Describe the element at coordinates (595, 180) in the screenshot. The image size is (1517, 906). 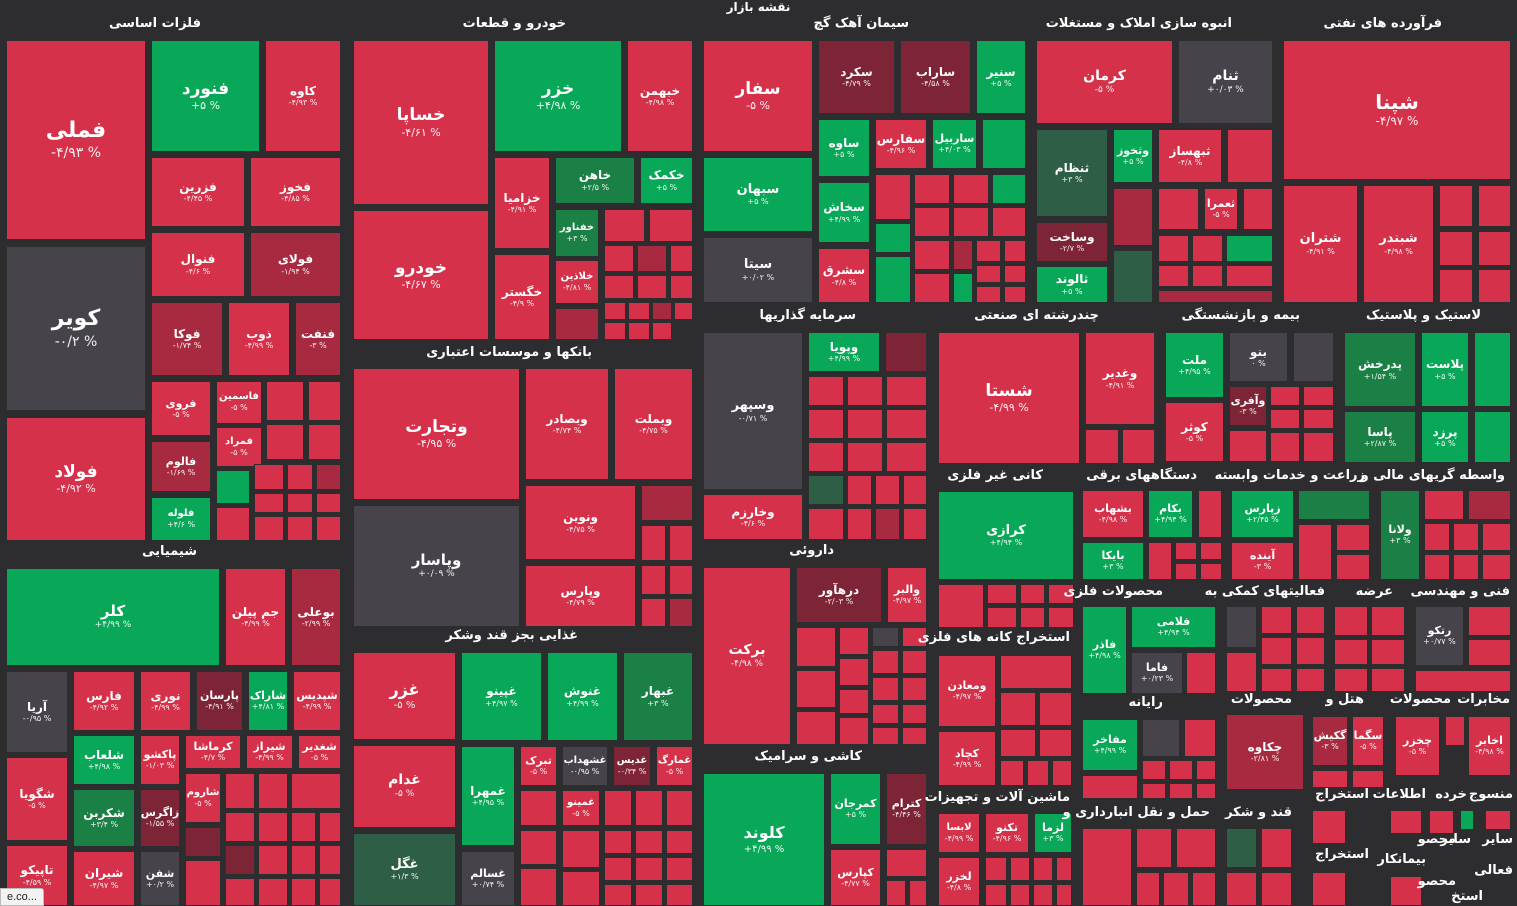
I see `stock-tile: خاهن +۲/۵ %` at that location.